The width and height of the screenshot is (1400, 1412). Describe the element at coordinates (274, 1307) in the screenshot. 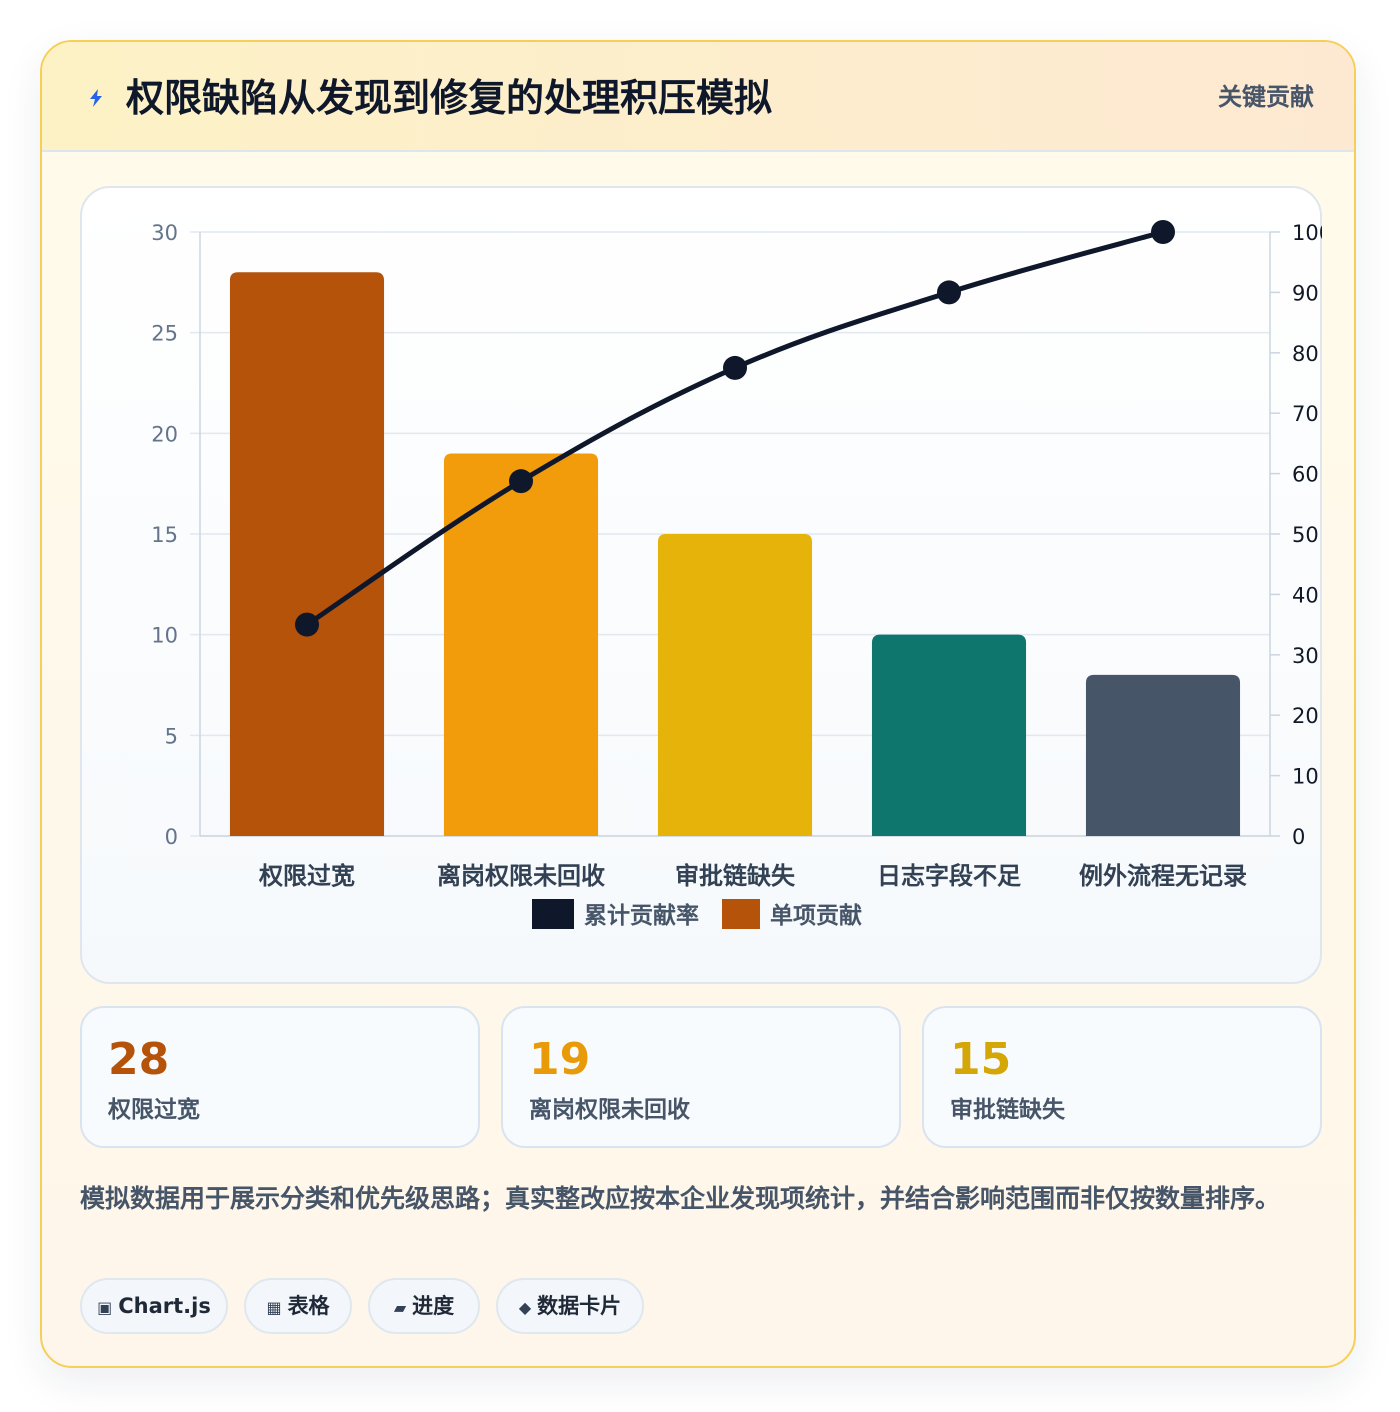

I see `table-icon: ▦` at that location.